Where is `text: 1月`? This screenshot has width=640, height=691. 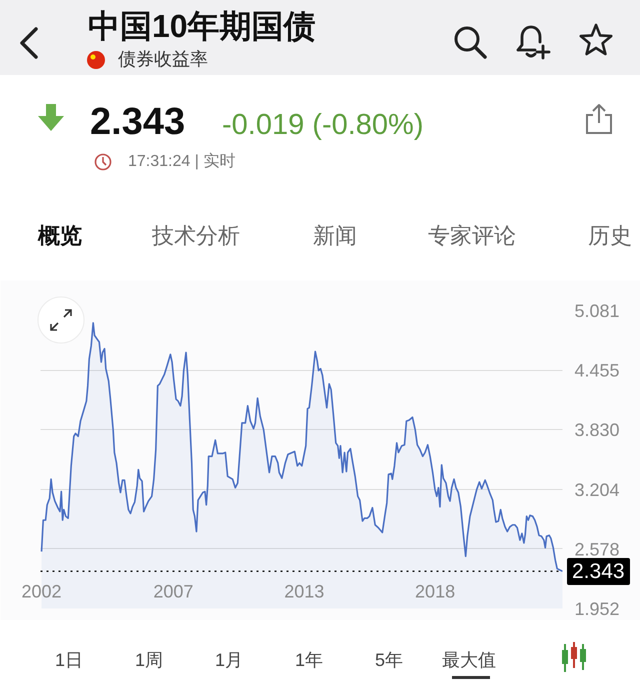
text: 1月 is located at coordinates (229, 661).